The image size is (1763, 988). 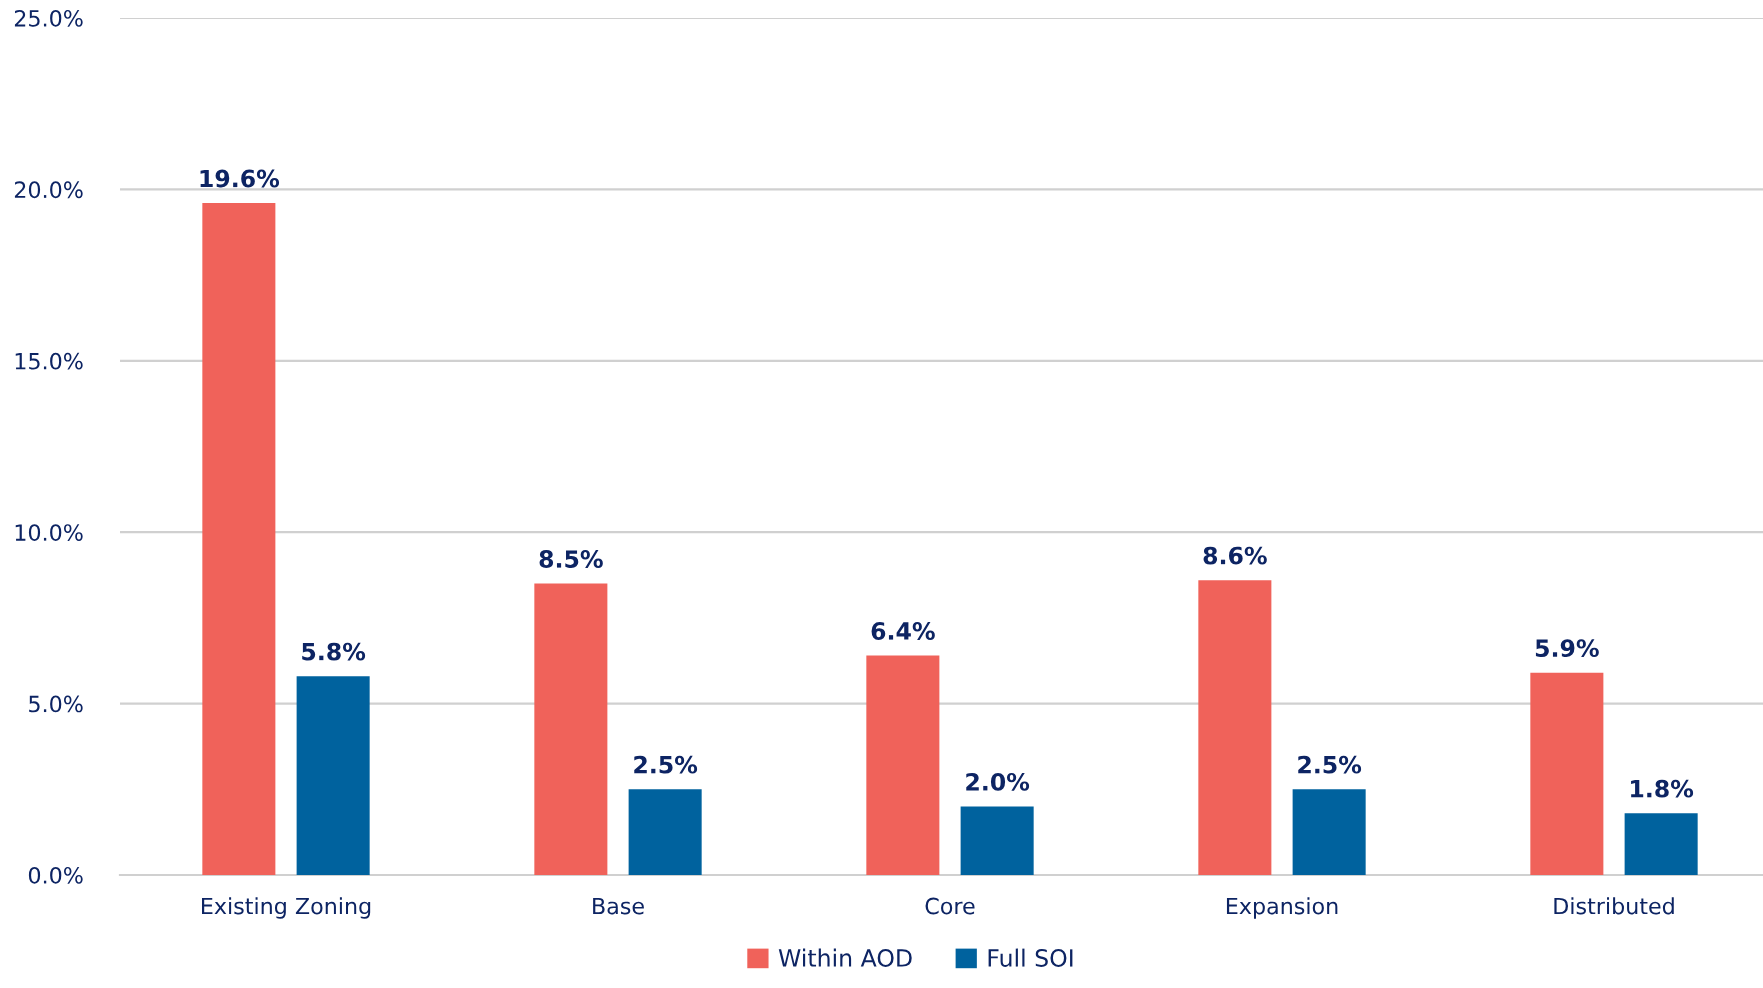 What do you see at coordinates (903, 631) in the screenshot?
I see `data-label: 6.4%` at bounding box center [903, 631].